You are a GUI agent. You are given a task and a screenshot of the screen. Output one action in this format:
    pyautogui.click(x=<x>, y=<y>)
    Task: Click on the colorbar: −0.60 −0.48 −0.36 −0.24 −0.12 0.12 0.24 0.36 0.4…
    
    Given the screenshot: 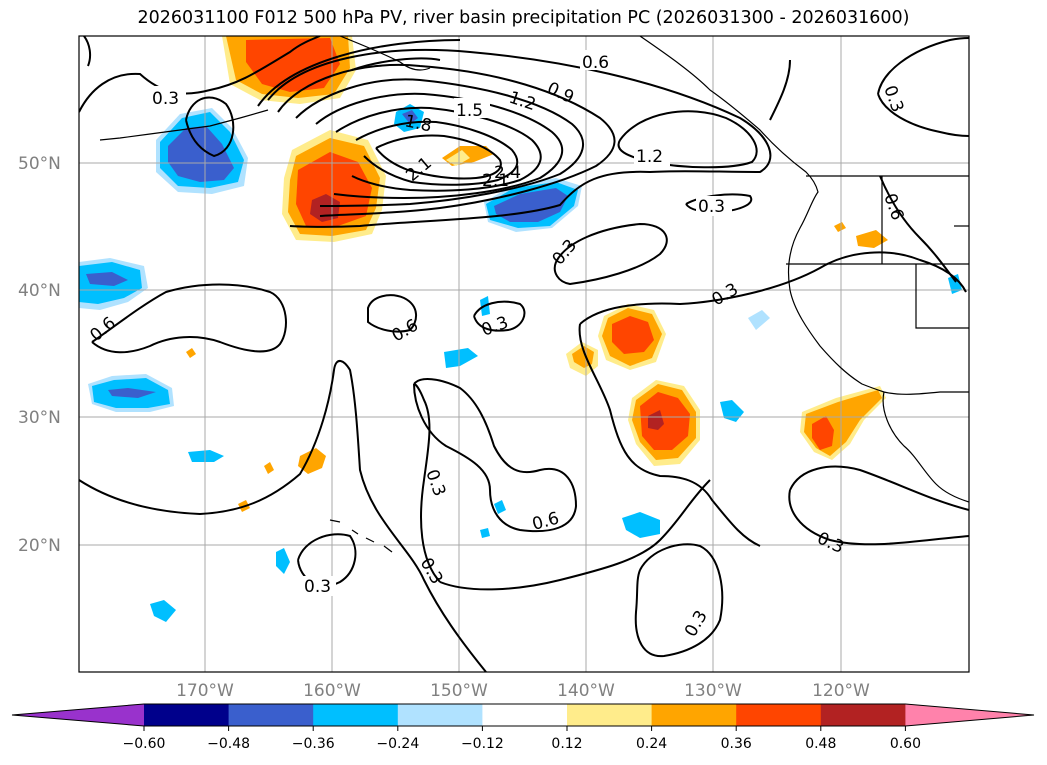 What is the action you would take?
    pyautogui.click(x=523, y=727)
    